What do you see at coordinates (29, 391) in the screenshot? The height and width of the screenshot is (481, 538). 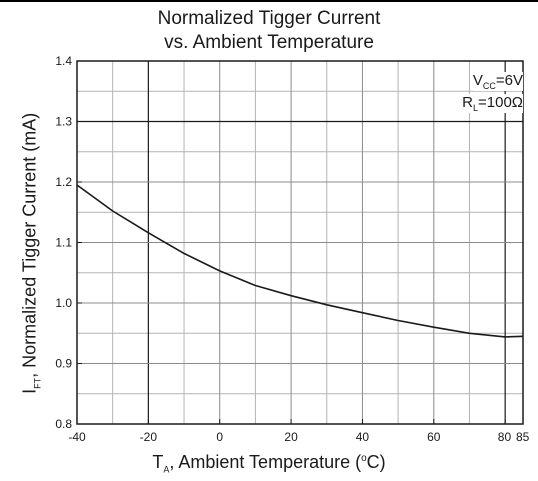 I see `y-axis-label-symbol: I` at bounding box center [29, 391].